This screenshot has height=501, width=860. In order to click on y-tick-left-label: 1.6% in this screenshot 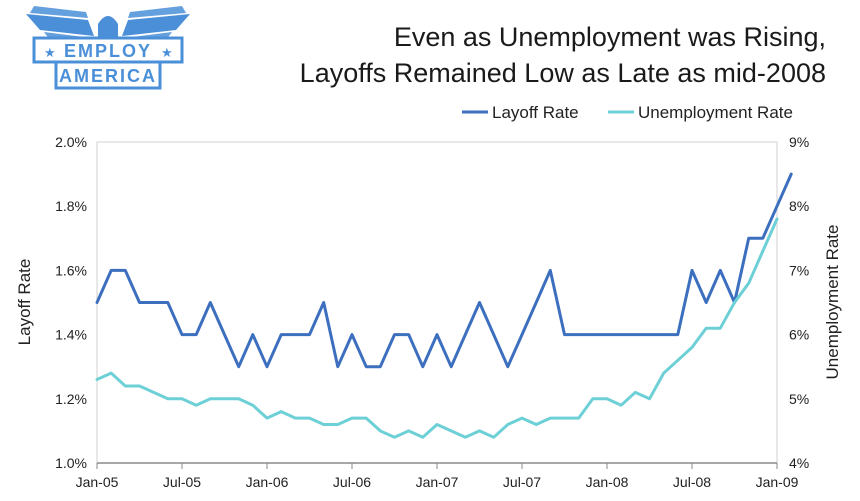, I will do `click(71, 270)`.